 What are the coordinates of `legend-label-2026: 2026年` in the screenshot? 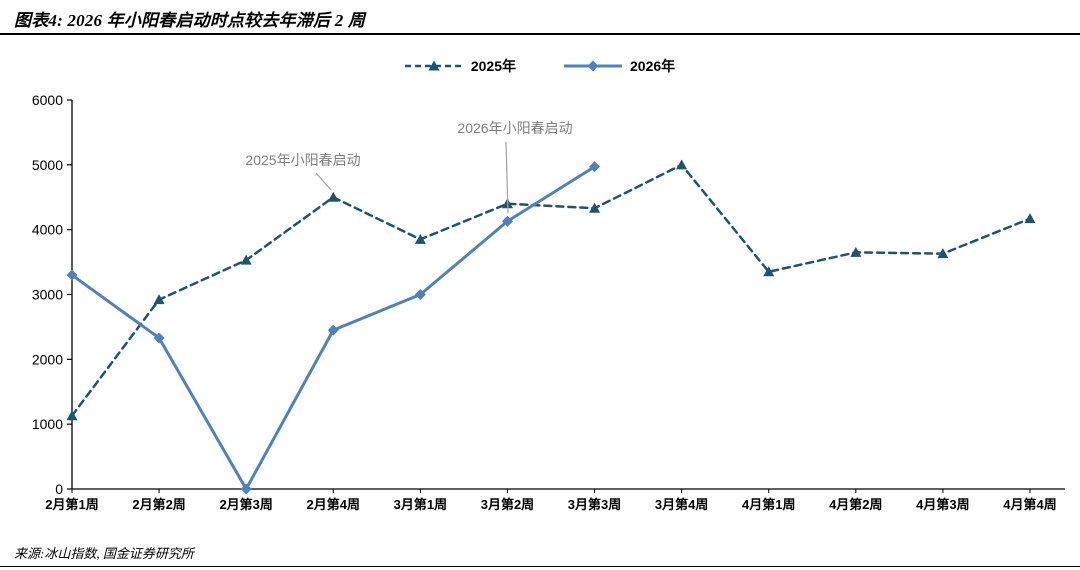 It's located at (653, 66).